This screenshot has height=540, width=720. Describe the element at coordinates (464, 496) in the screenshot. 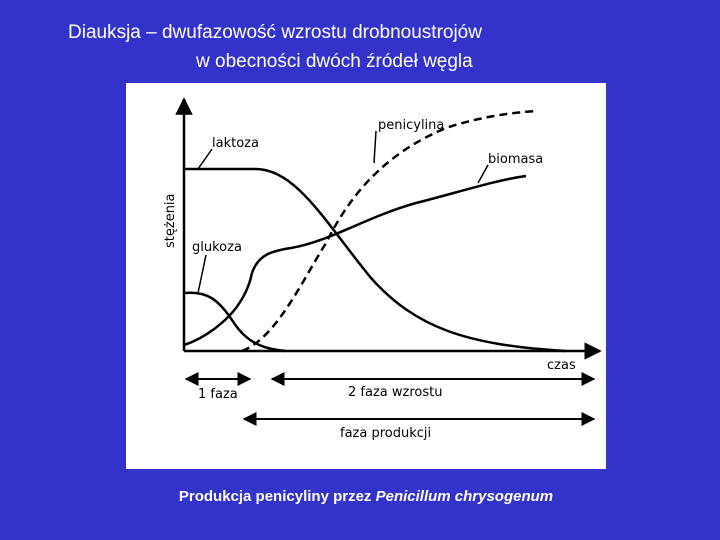

I see `caption-species: Penicillum chrysogenum` at that location.